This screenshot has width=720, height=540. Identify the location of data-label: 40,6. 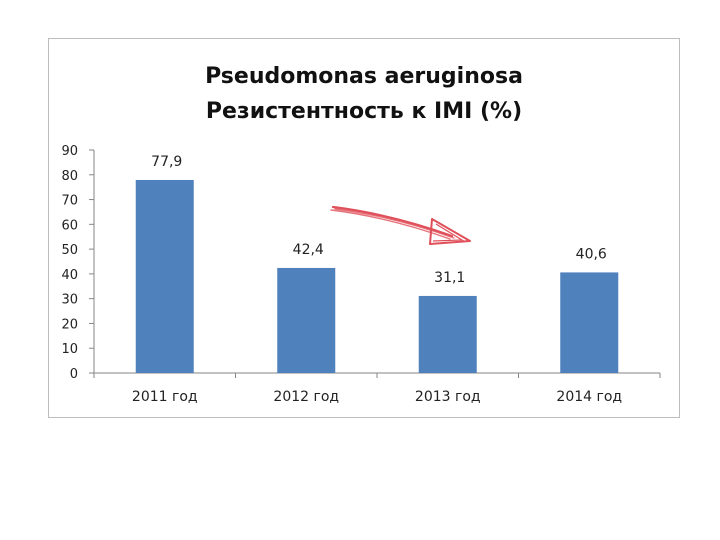
(591, 254).